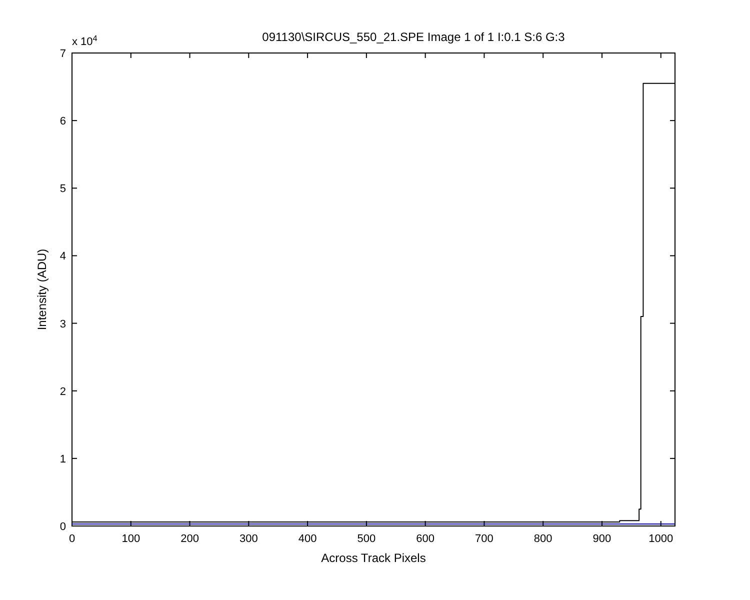 The height and width of the screenshot is (600, 750). Describe the element at coordinates (425, 539) in the screenshot. I see `x-tick-label: 600` at that location.